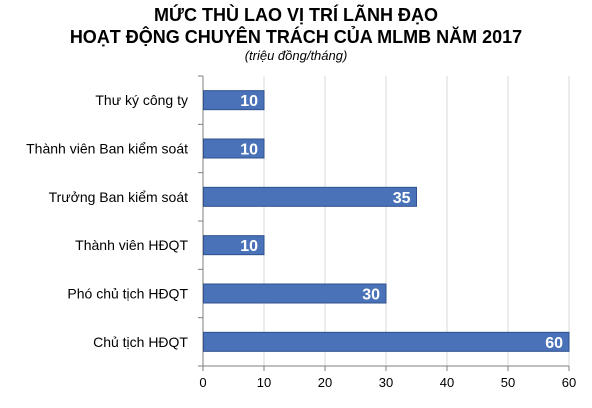 This screenshot has width=592, height=408. Describe the element at coordinates (264, 382) in the screenshot. I see `x-tick-label: 10` at that location.